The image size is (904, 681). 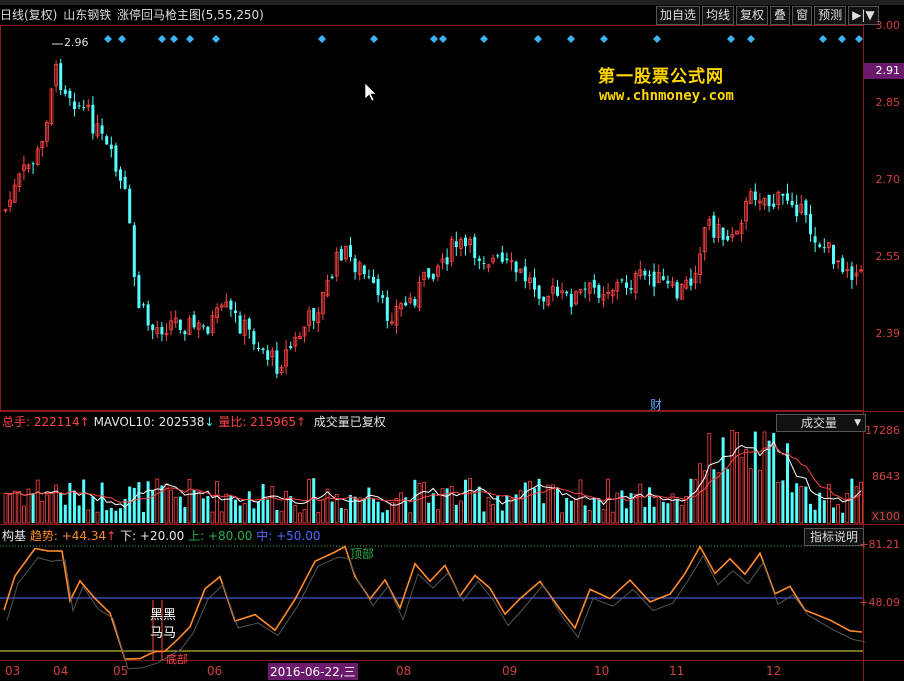 I want to click on date-tick: 03, so click(x=13, y=671).